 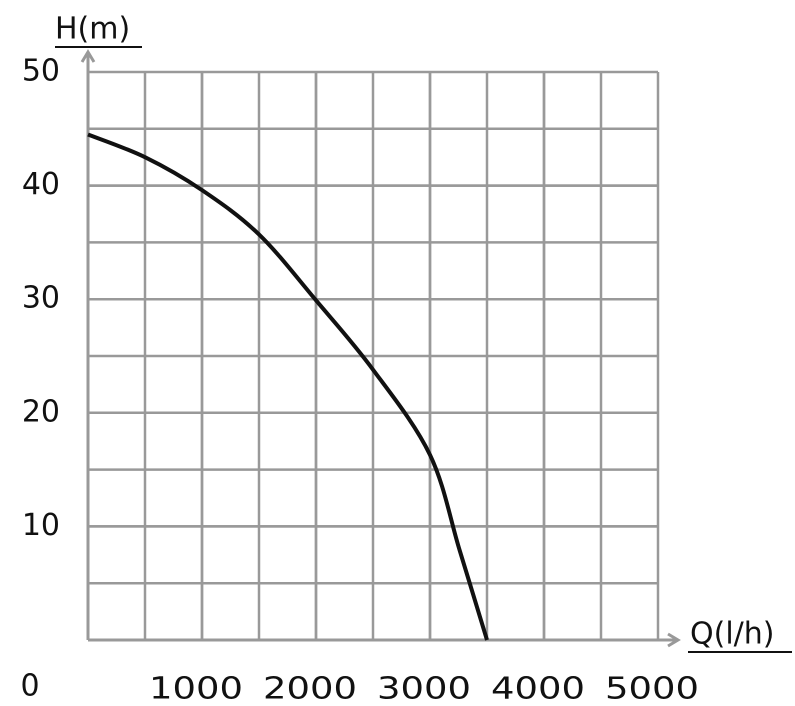 I want to click on origin-label: 0, so click(x=29, y=686).